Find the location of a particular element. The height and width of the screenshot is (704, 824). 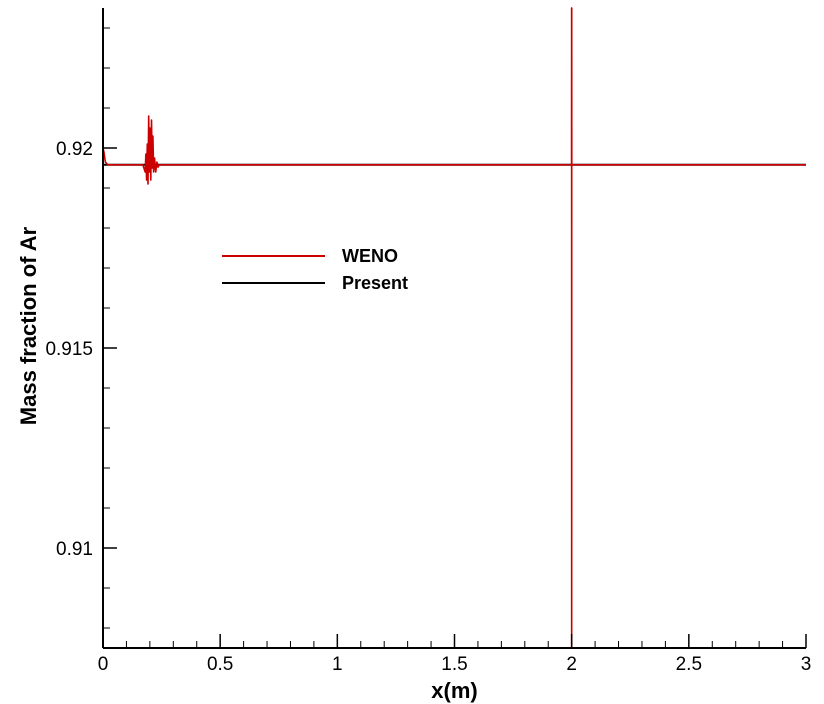

x-tick-label: 0 is located at coordinates (103, 664).